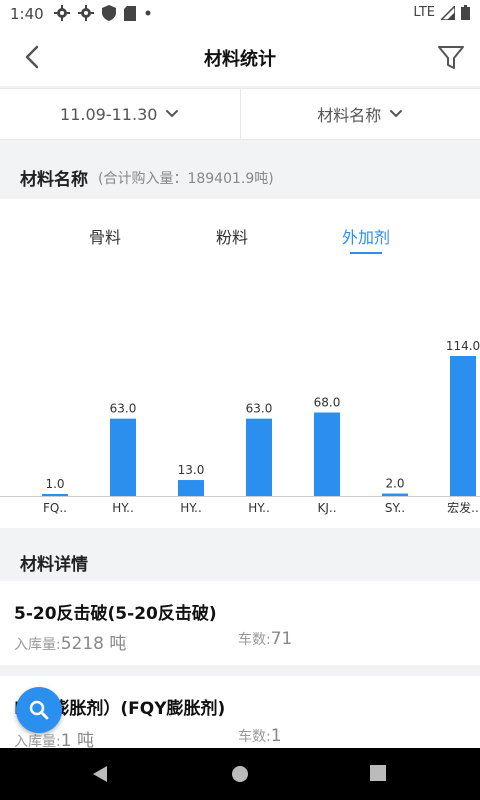  Describe the element at coordinates (100, 774) in the screenshot. I see `back-triangle-icon` at that location.